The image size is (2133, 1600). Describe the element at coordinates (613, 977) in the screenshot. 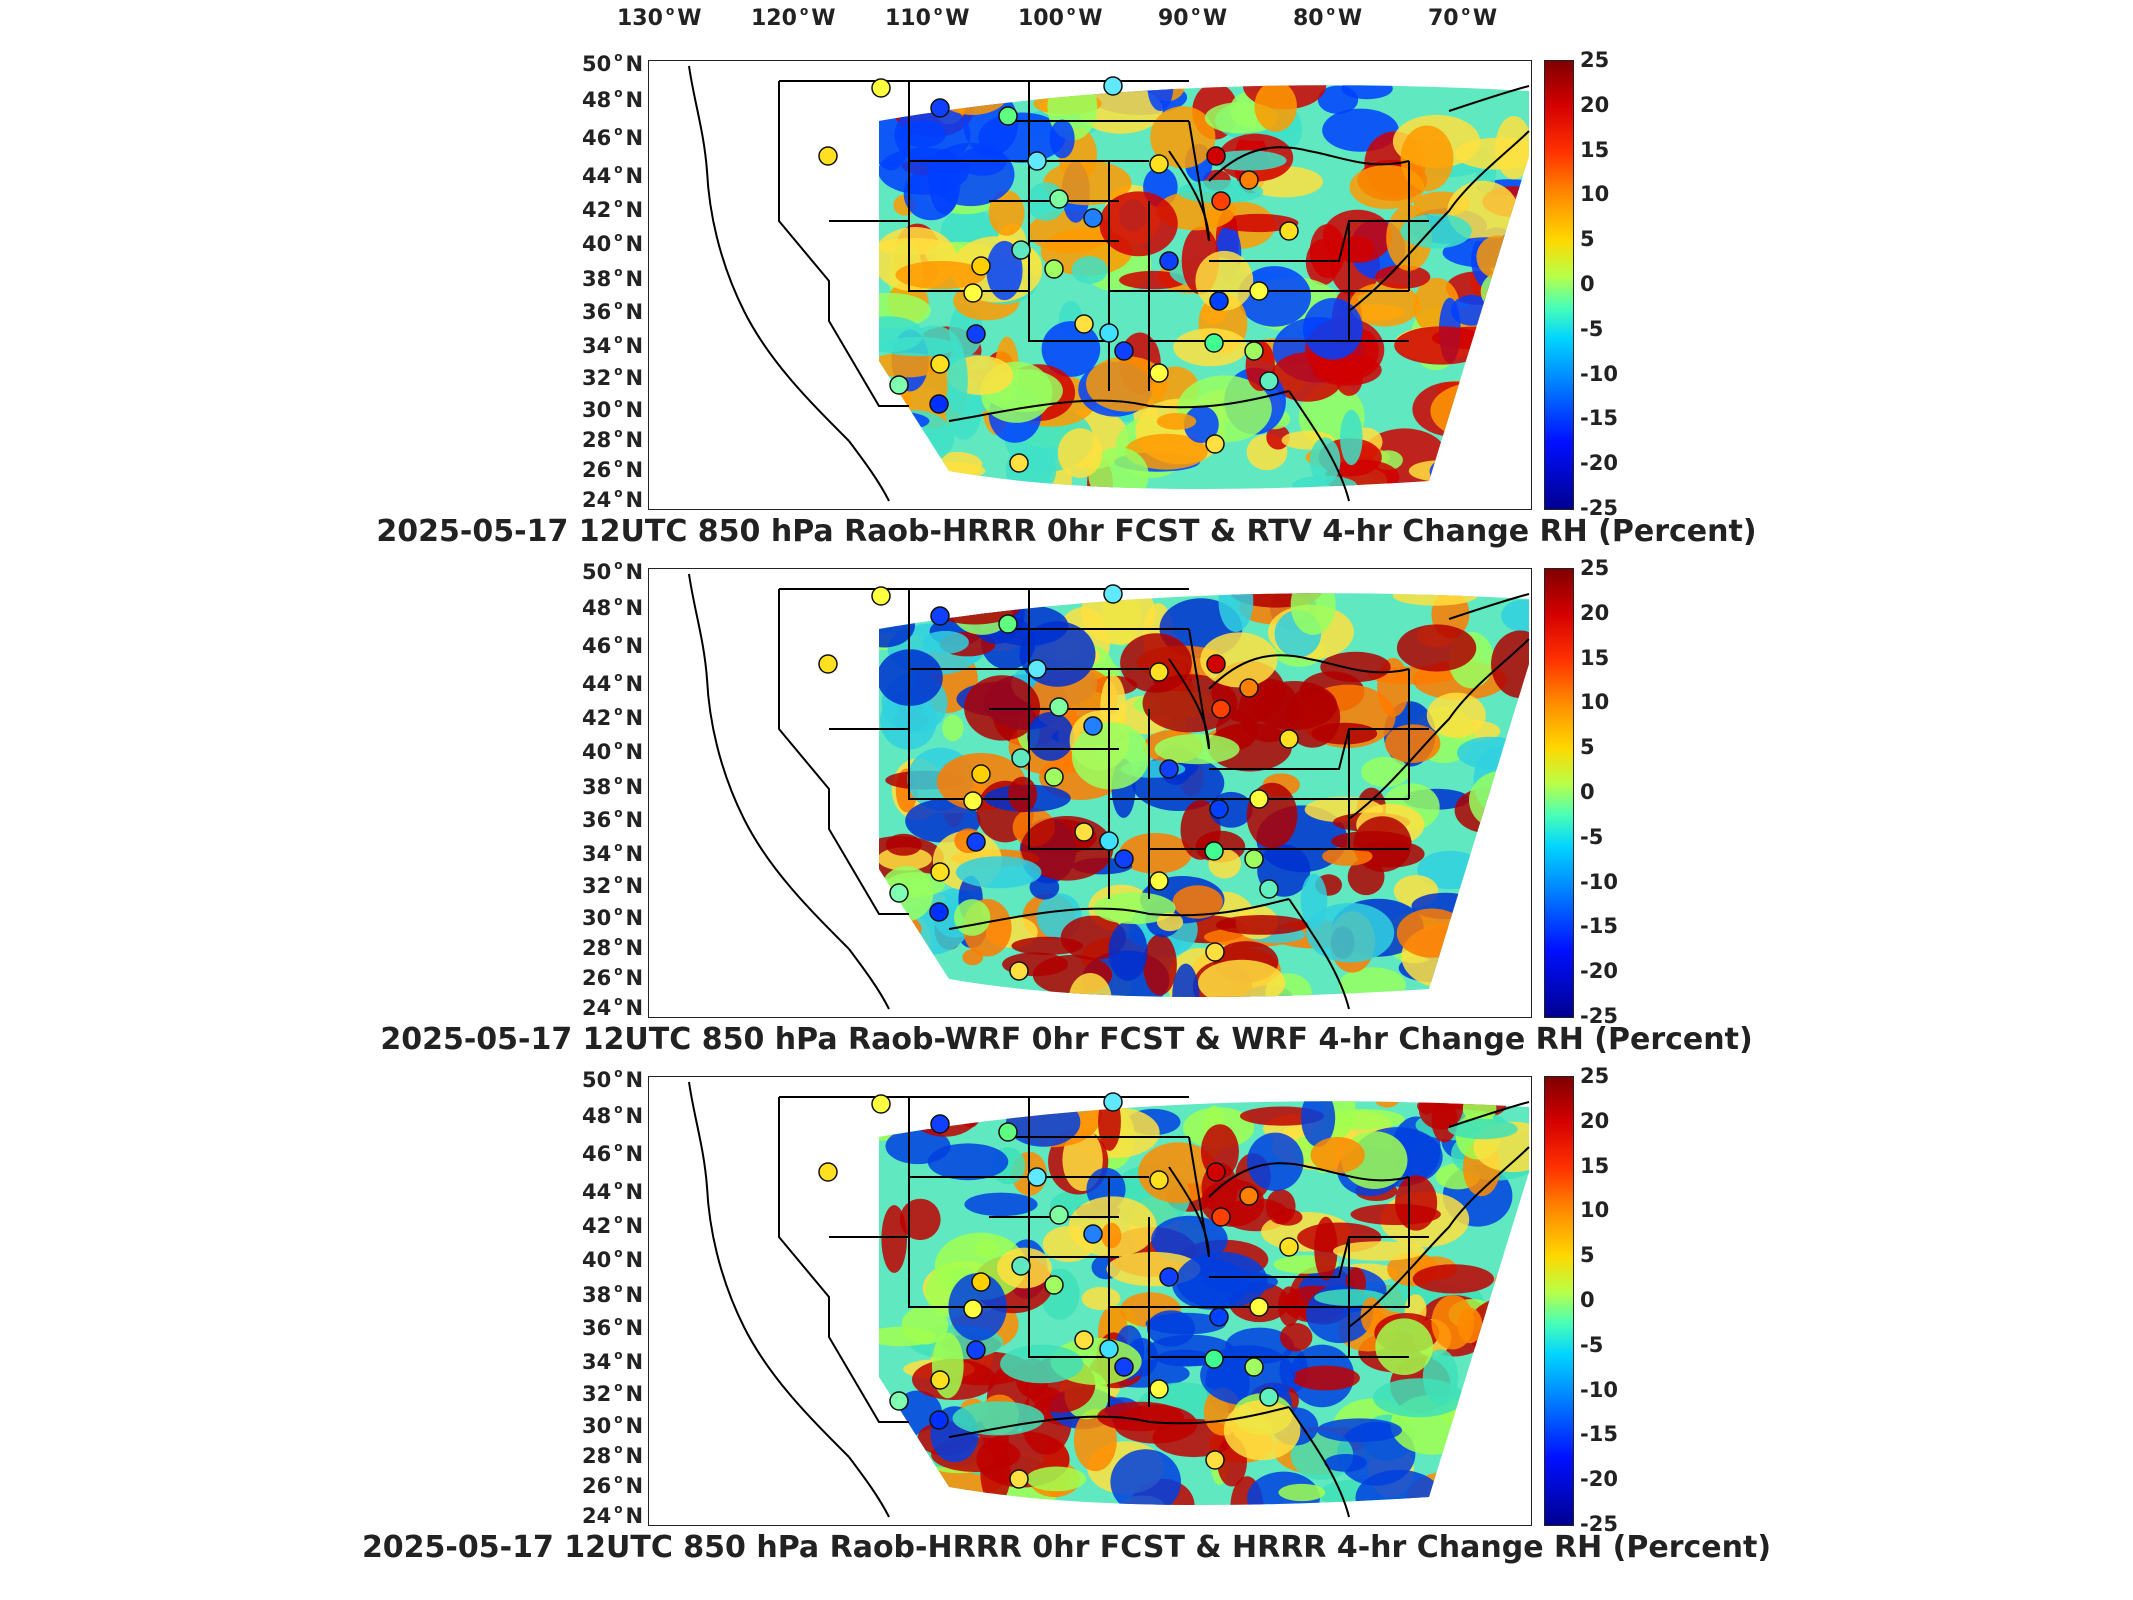

I see `lat-label: 26 o N` at that location.